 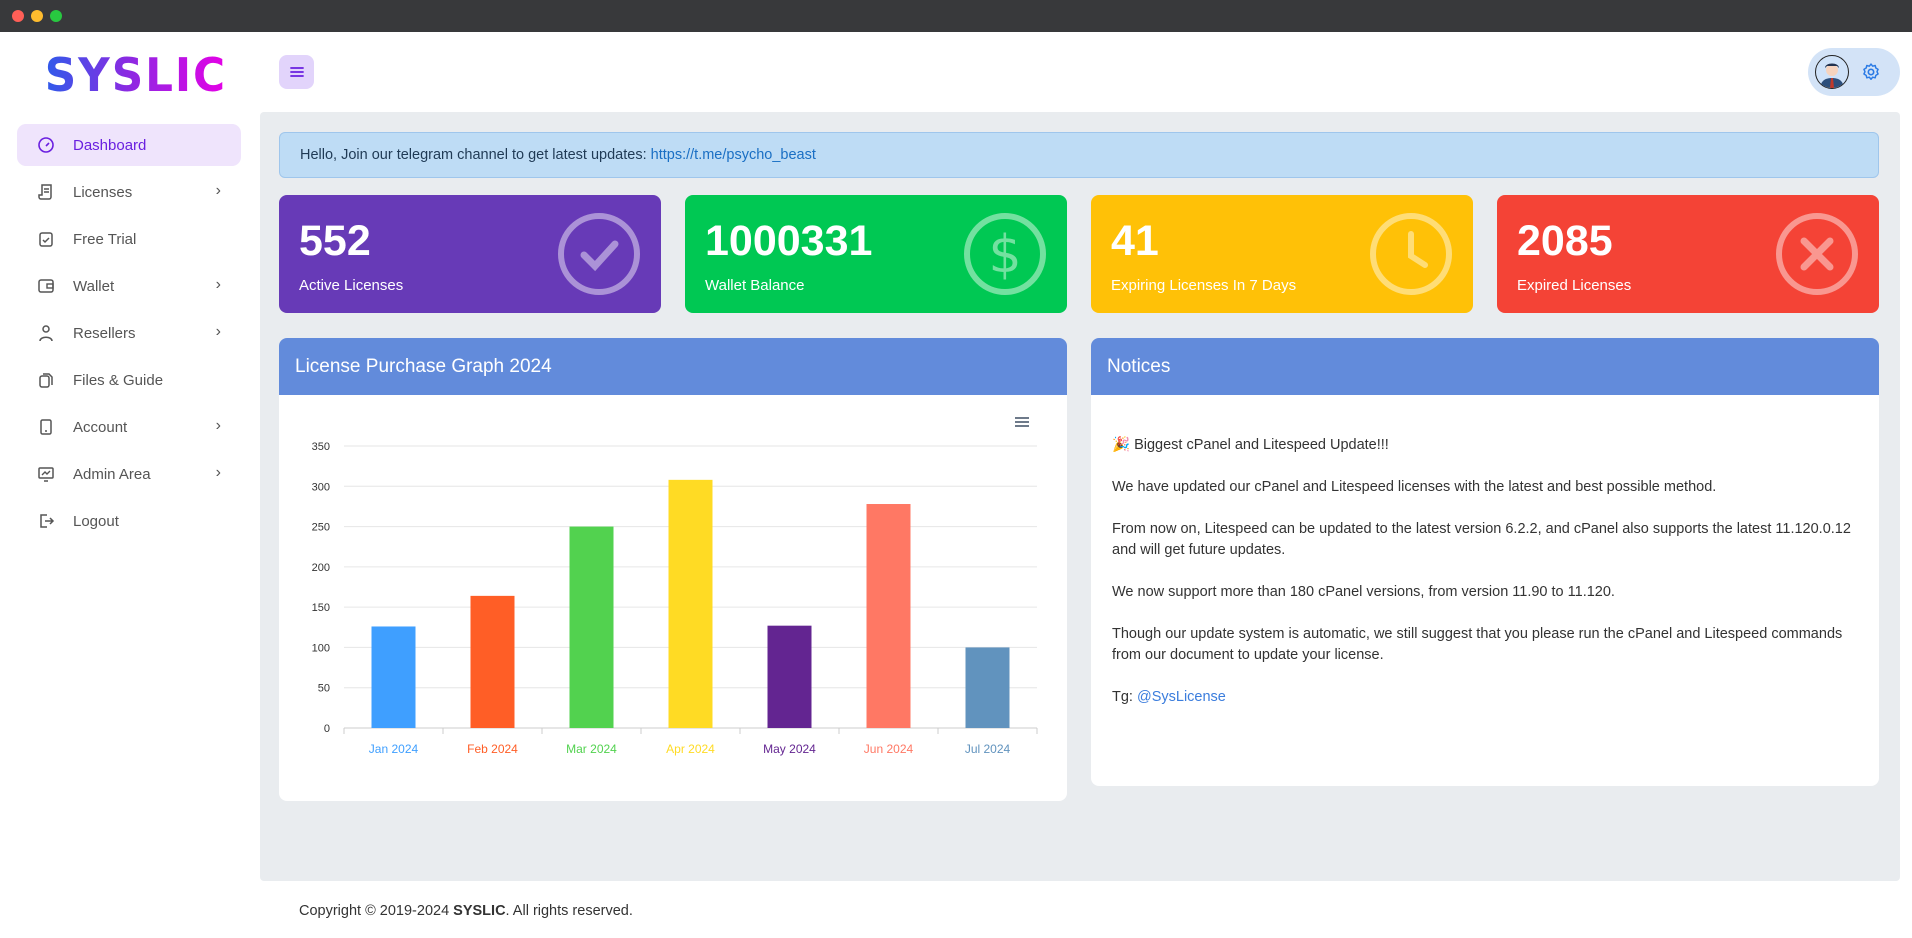 I want to click on stat-card-wallet-balance: 1000331 Wallet Balance $, so click(x=876, y=254).